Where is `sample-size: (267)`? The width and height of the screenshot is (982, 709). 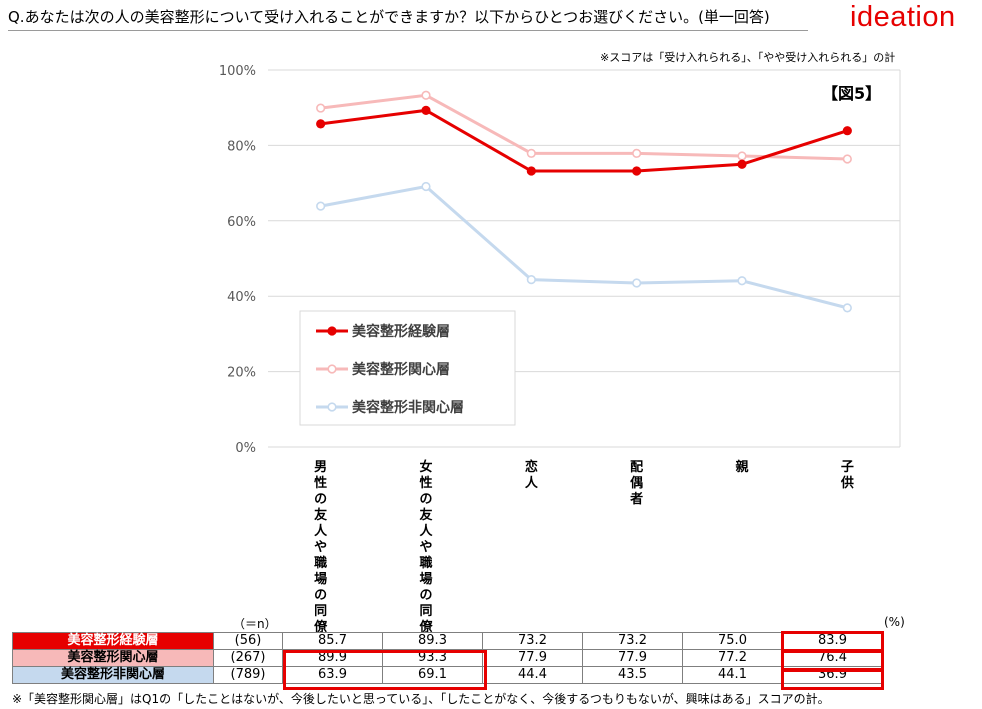
sample-size: (267) is located at coordinates (248, 658).